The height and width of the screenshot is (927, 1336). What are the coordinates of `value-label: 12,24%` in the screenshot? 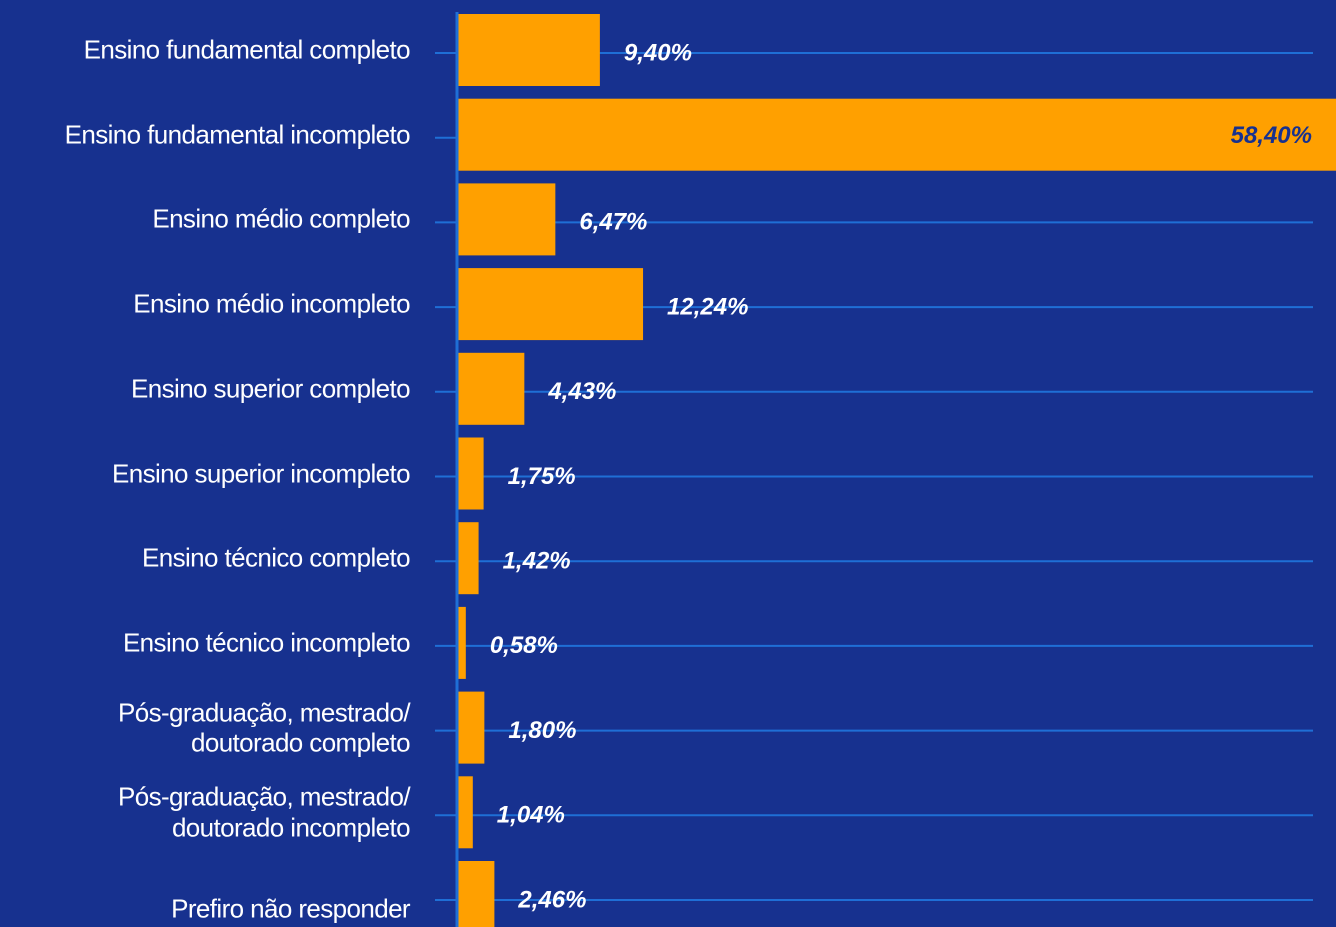 It's located at (707, 306).